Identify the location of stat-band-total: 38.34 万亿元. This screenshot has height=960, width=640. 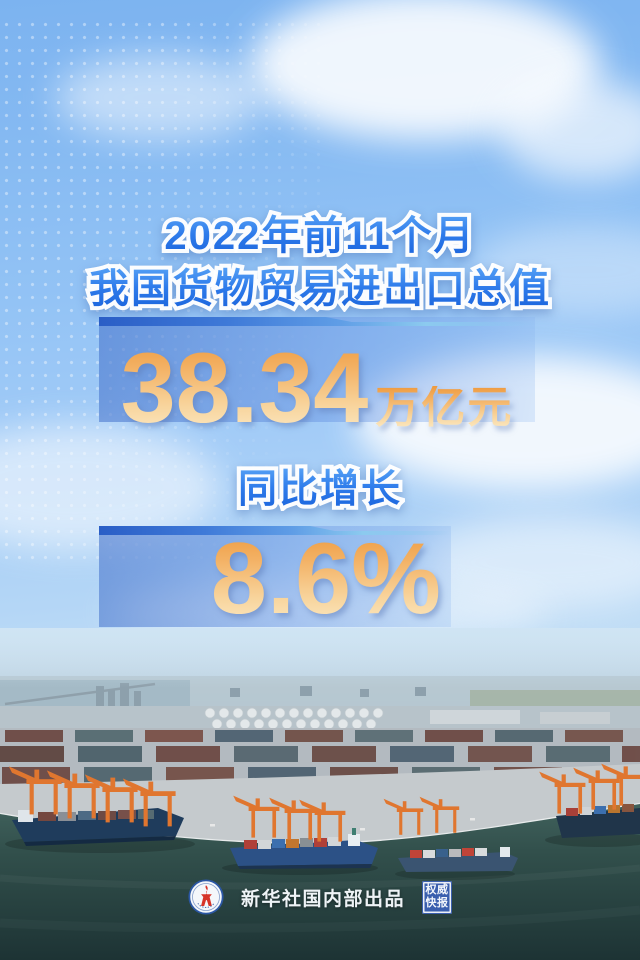
(317, 377).